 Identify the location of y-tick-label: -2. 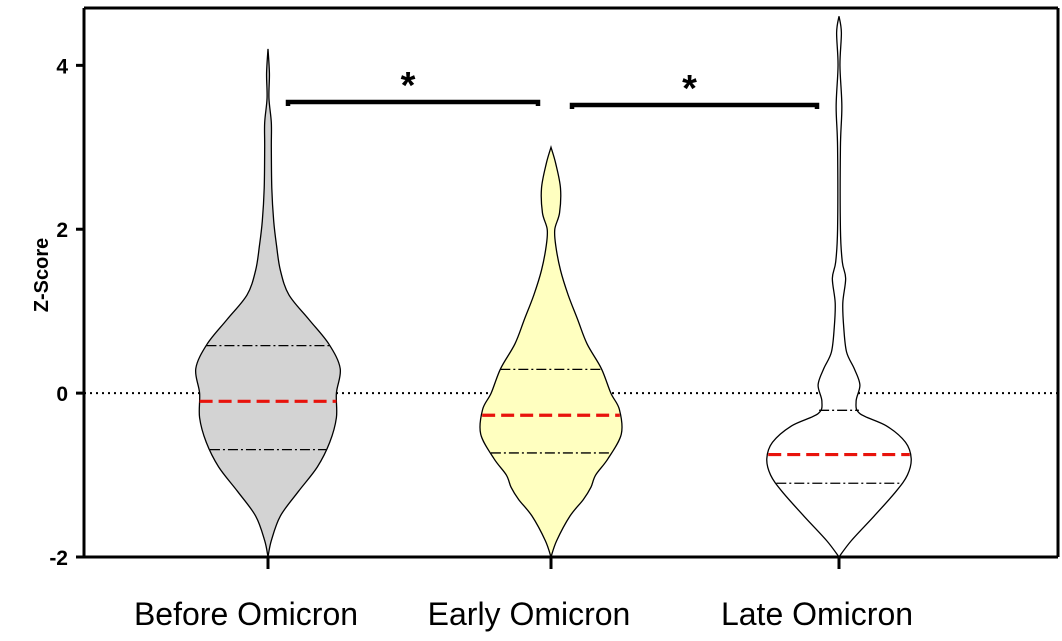
(58, 558).